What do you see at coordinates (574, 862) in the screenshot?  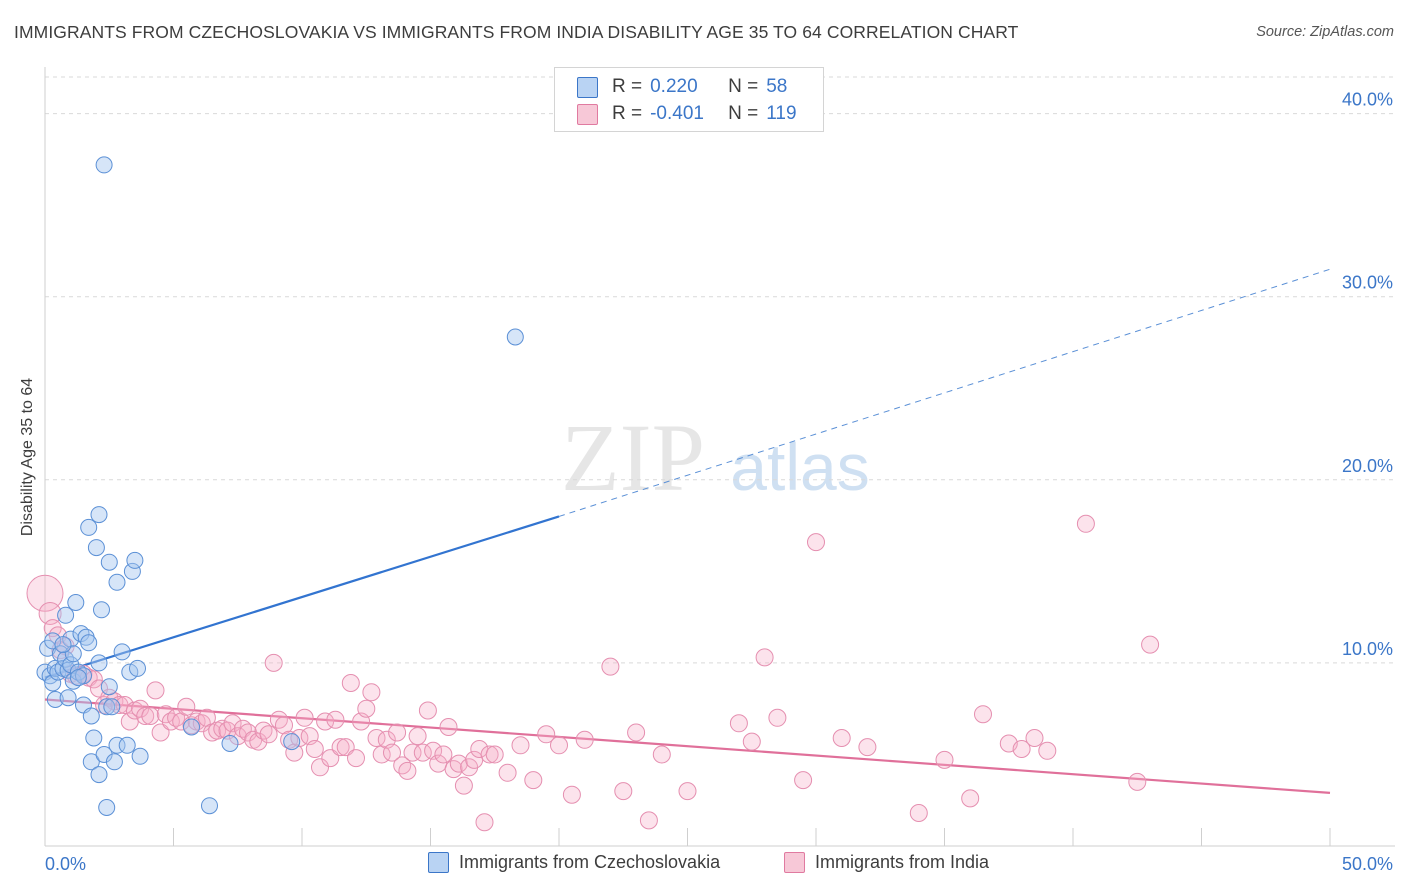 I see `series-legend-czechoslovakia: Immigrants from Czechoslovakia` at bounding box center [574, 862].